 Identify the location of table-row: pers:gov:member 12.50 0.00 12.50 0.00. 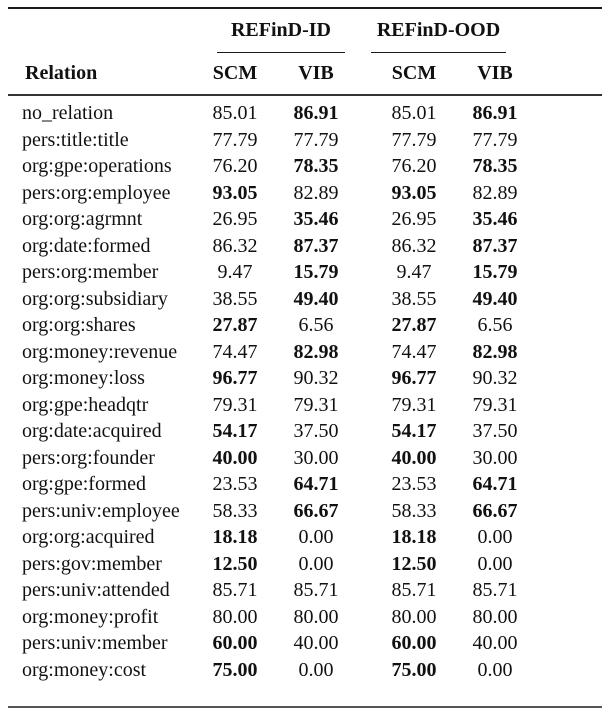
(304, 564).